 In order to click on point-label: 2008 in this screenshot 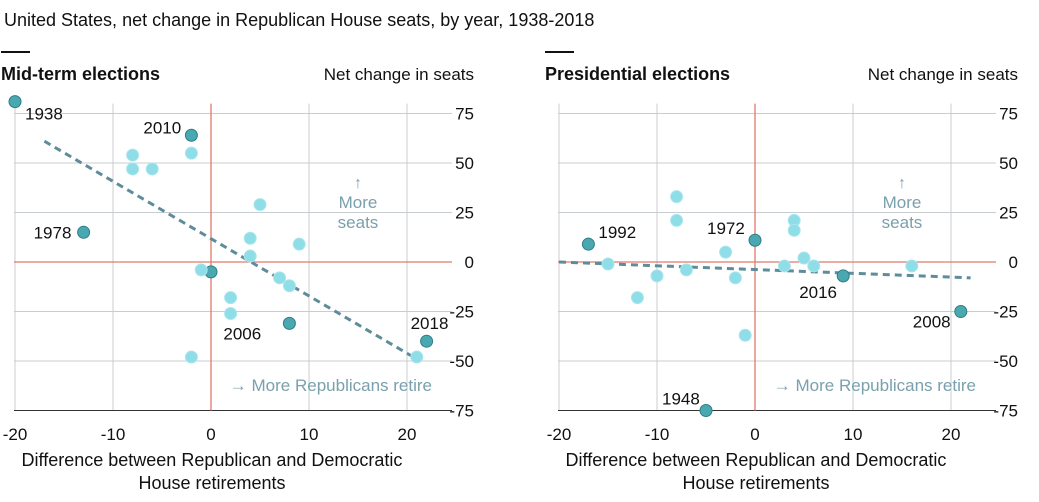, I will do `click(932, 322)`.